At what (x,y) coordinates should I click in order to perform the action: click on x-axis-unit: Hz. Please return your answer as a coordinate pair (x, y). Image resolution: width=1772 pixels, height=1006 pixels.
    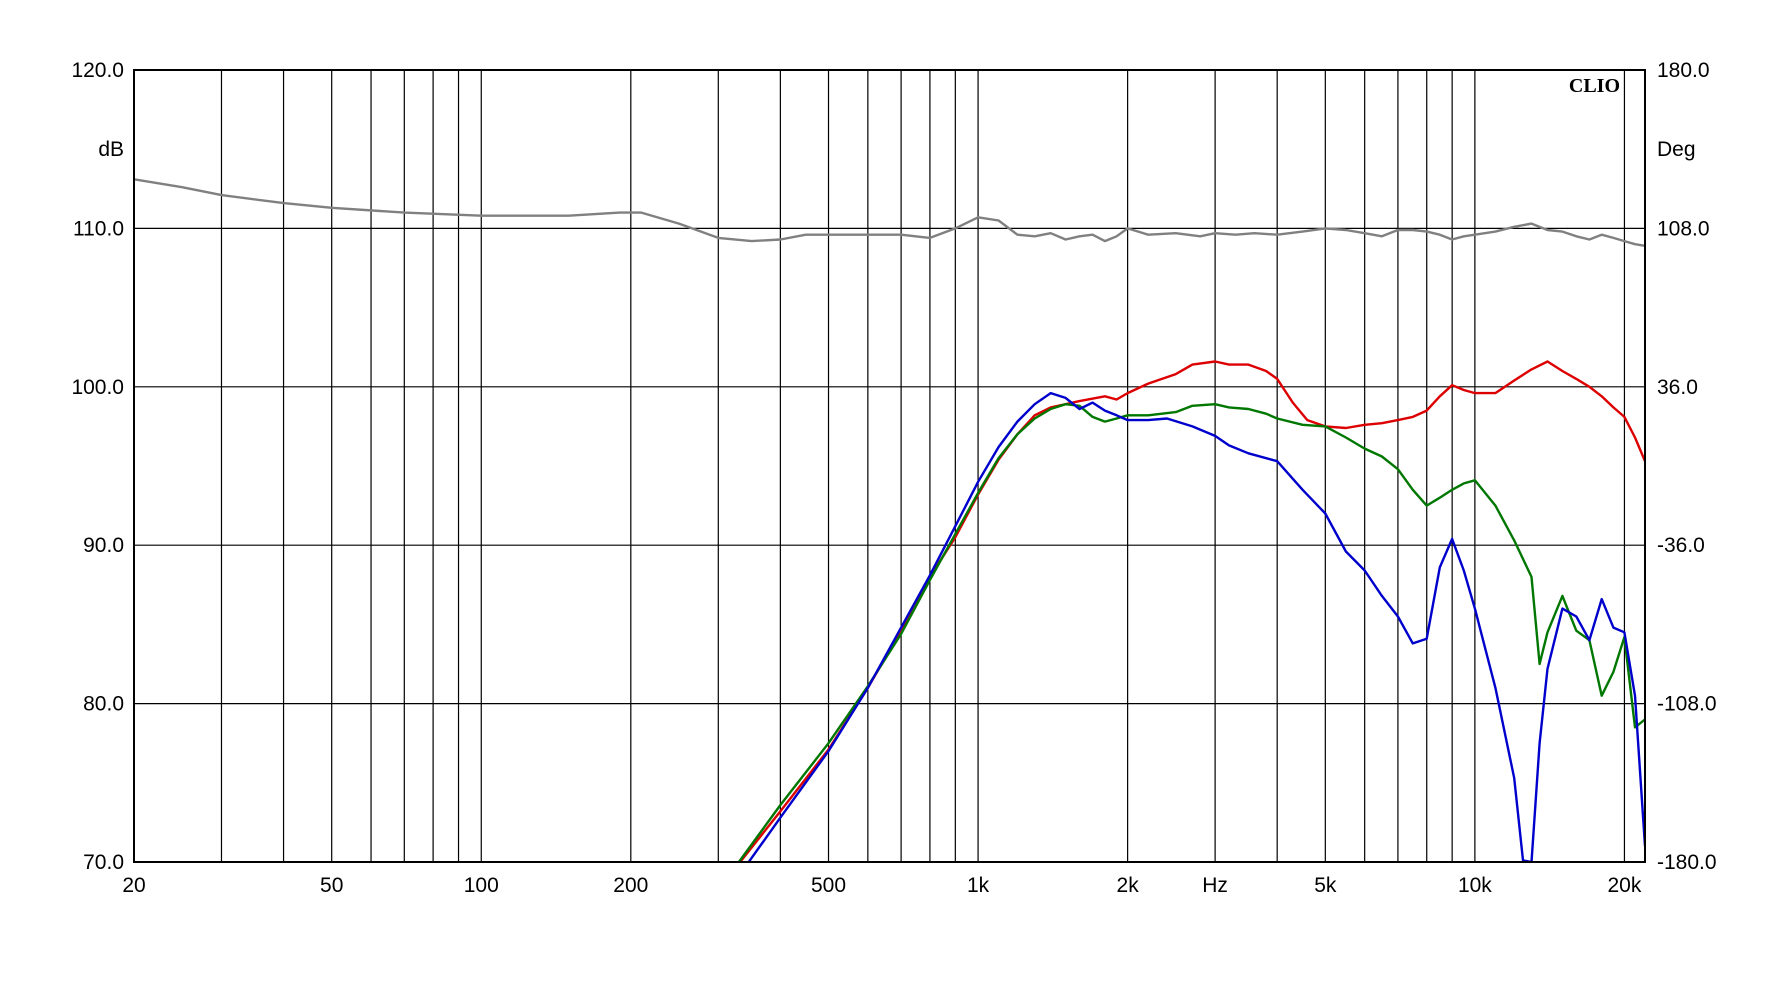
    Looking at the image, I should click on (1215, 885).